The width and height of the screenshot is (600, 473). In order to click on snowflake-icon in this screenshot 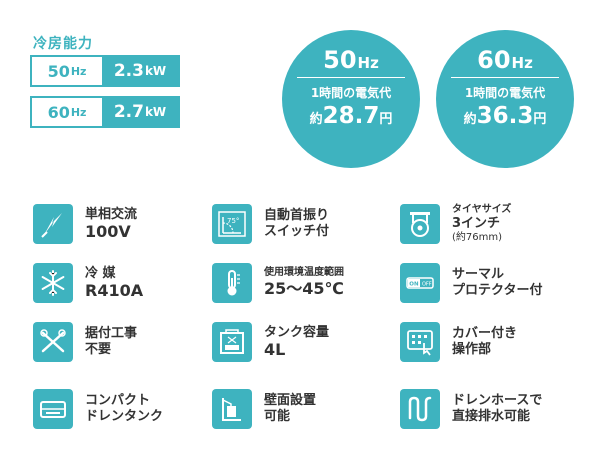, I will do `click(53, 283)`.